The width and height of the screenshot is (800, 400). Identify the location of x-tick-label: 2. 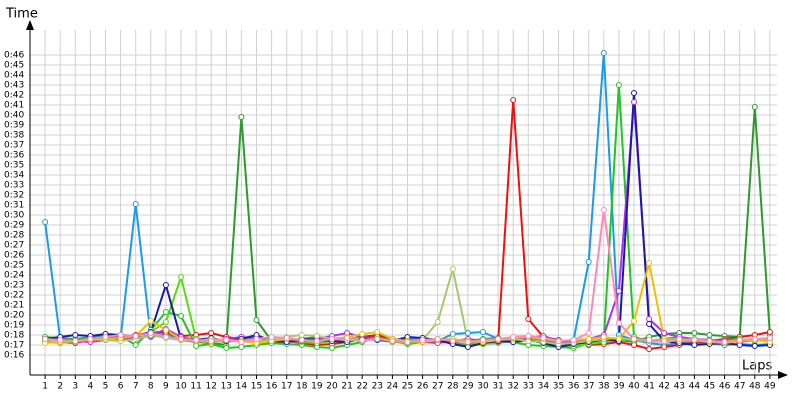
(60, 387).